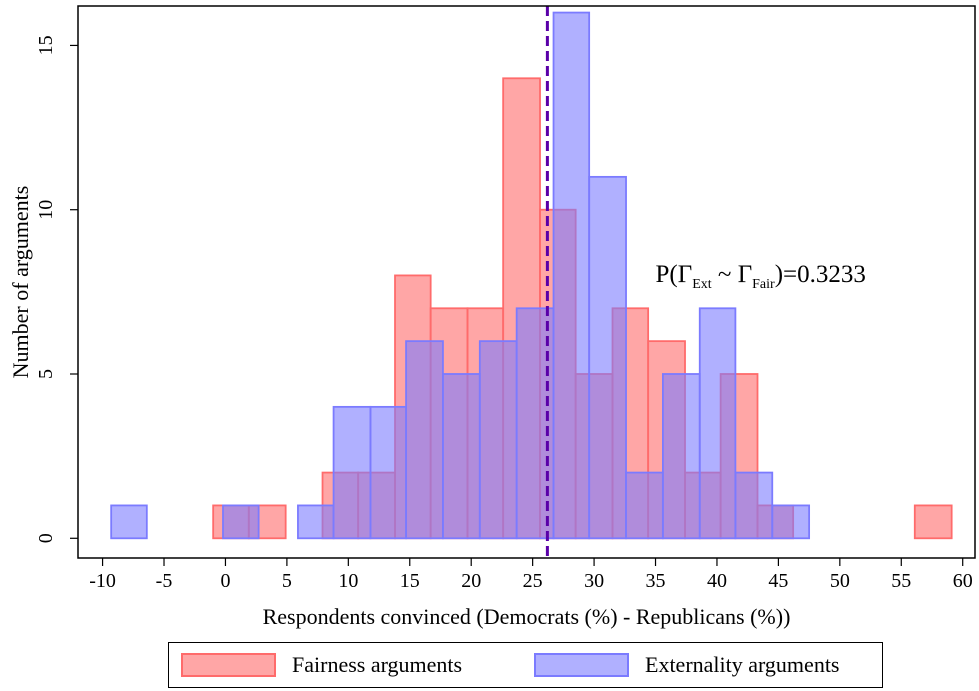 The image size is (979, 691). I want to click on annotation-suffix: )=0.3233, so click(820, 274).